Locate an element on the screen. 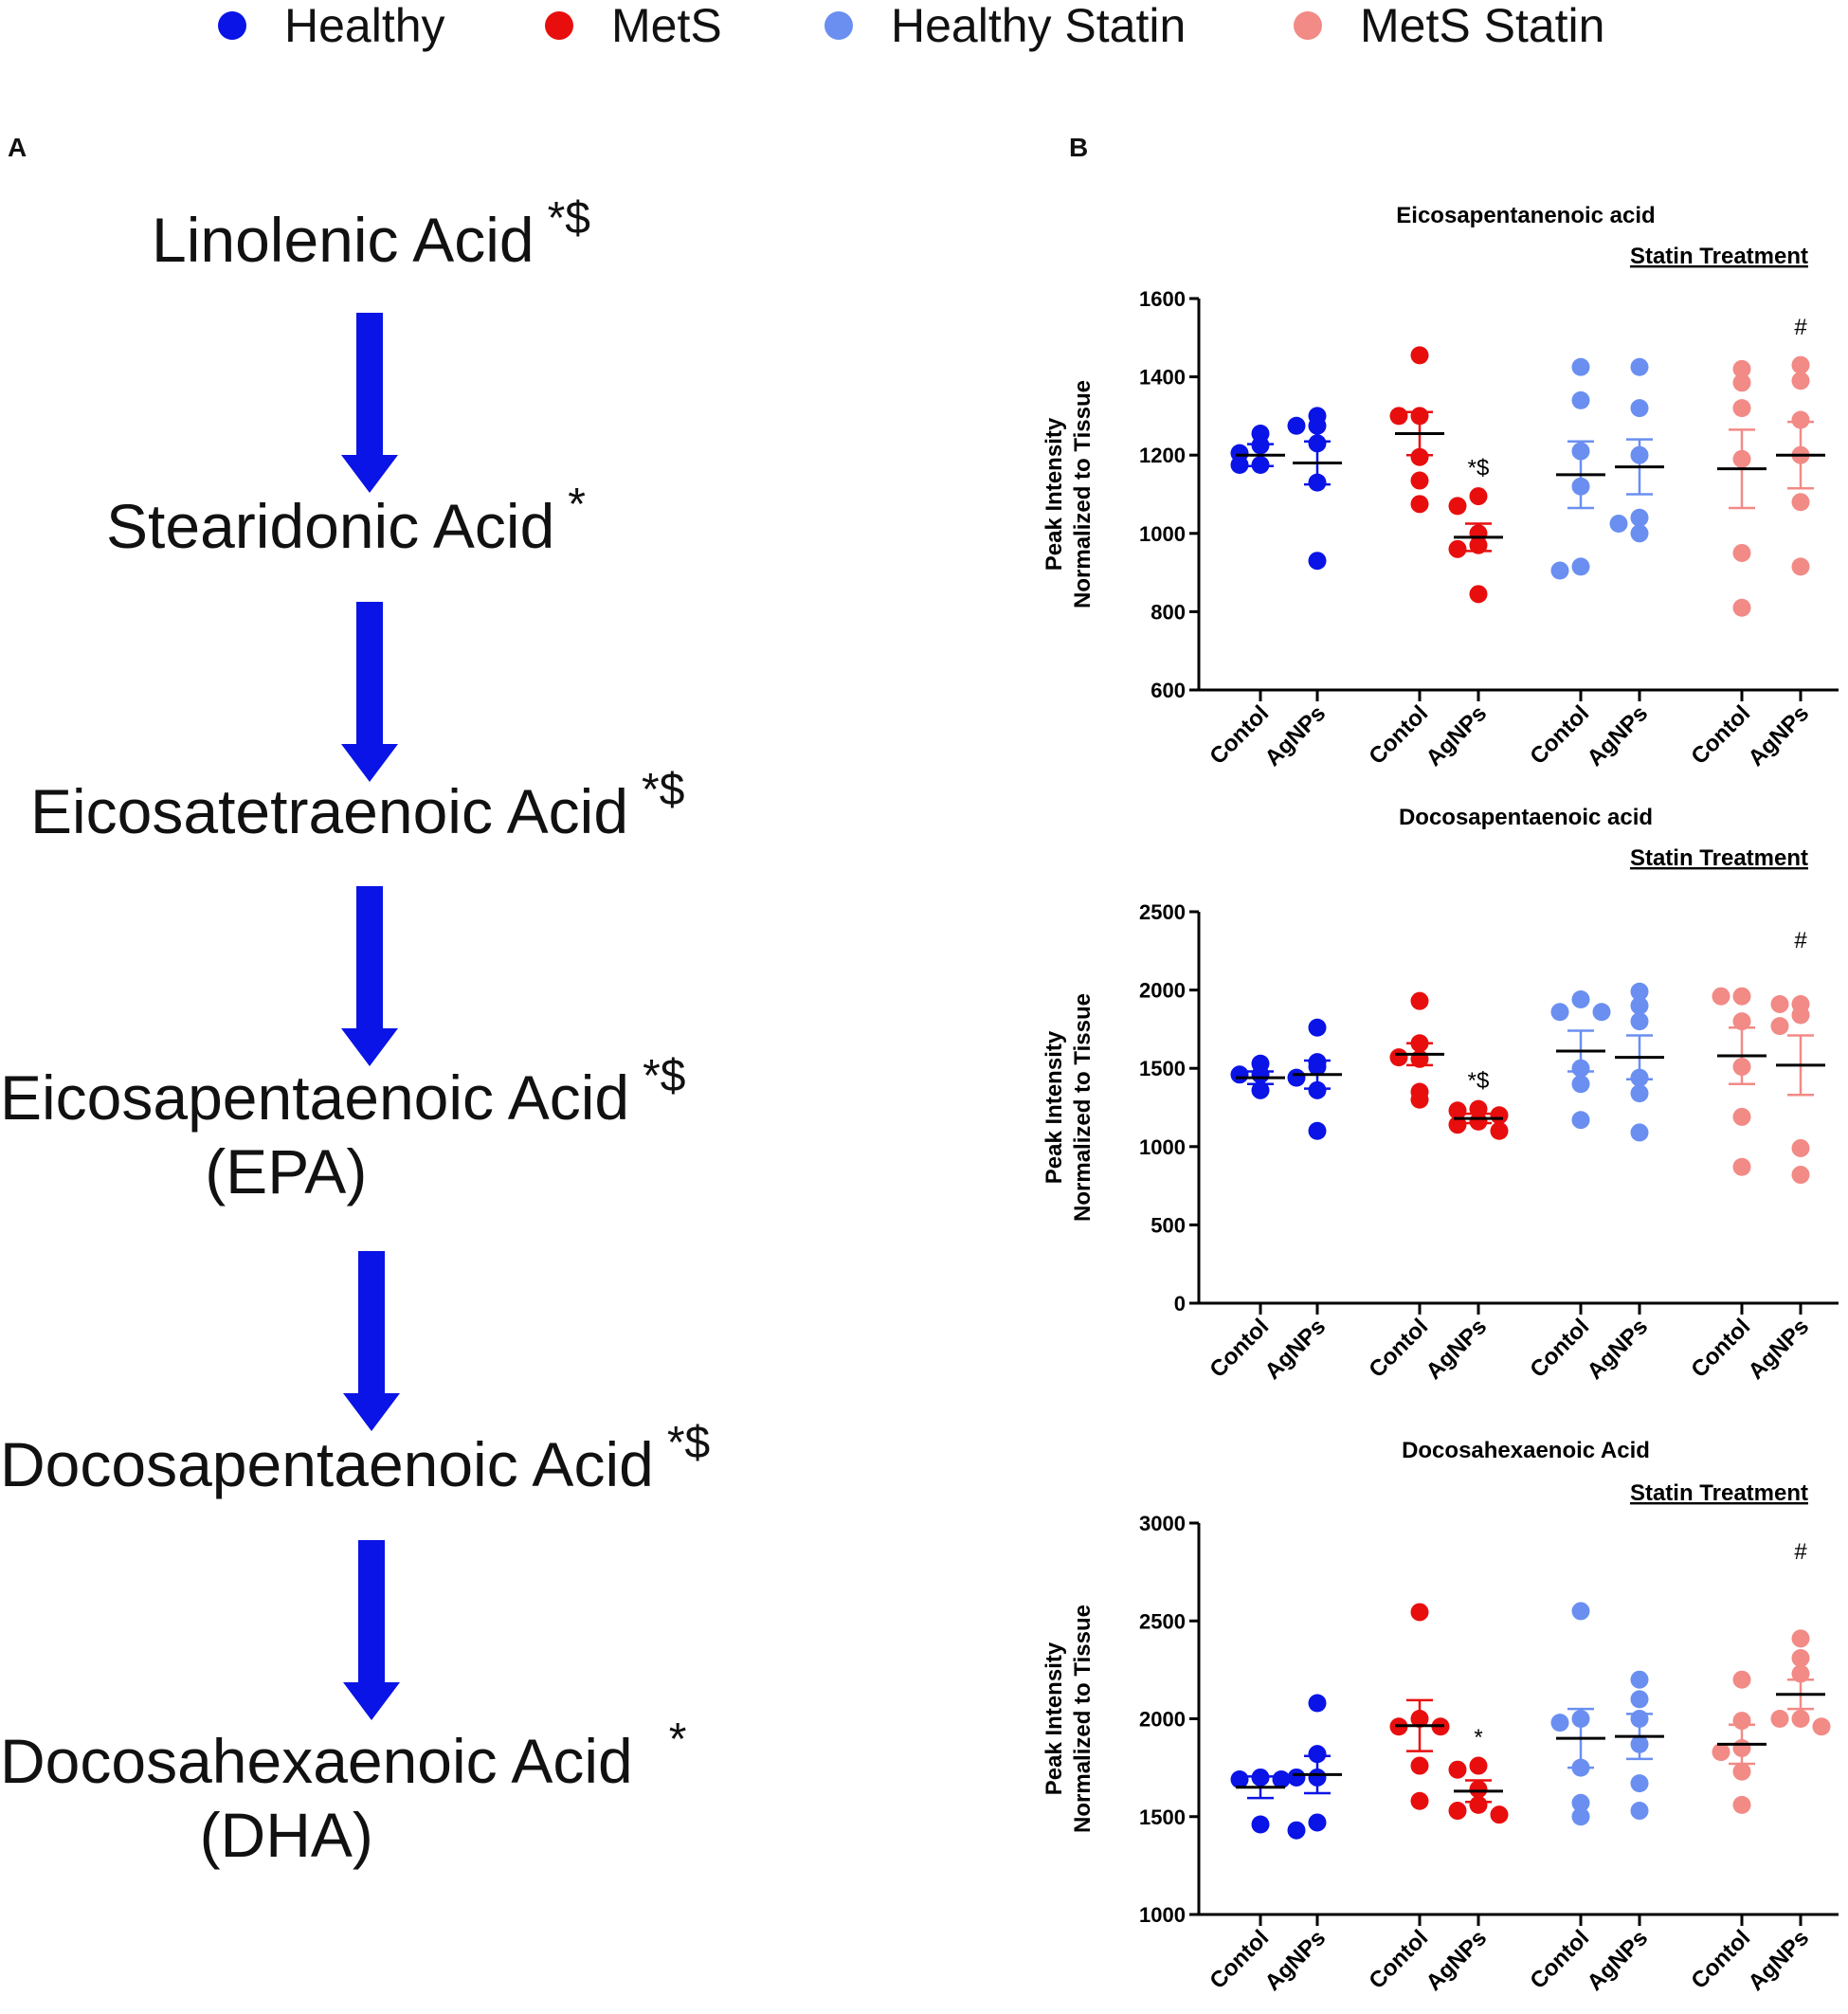 This screenshot has height=2014, width=1848. legend-label-healthy: Healthy is located at coordinates (365, 26).